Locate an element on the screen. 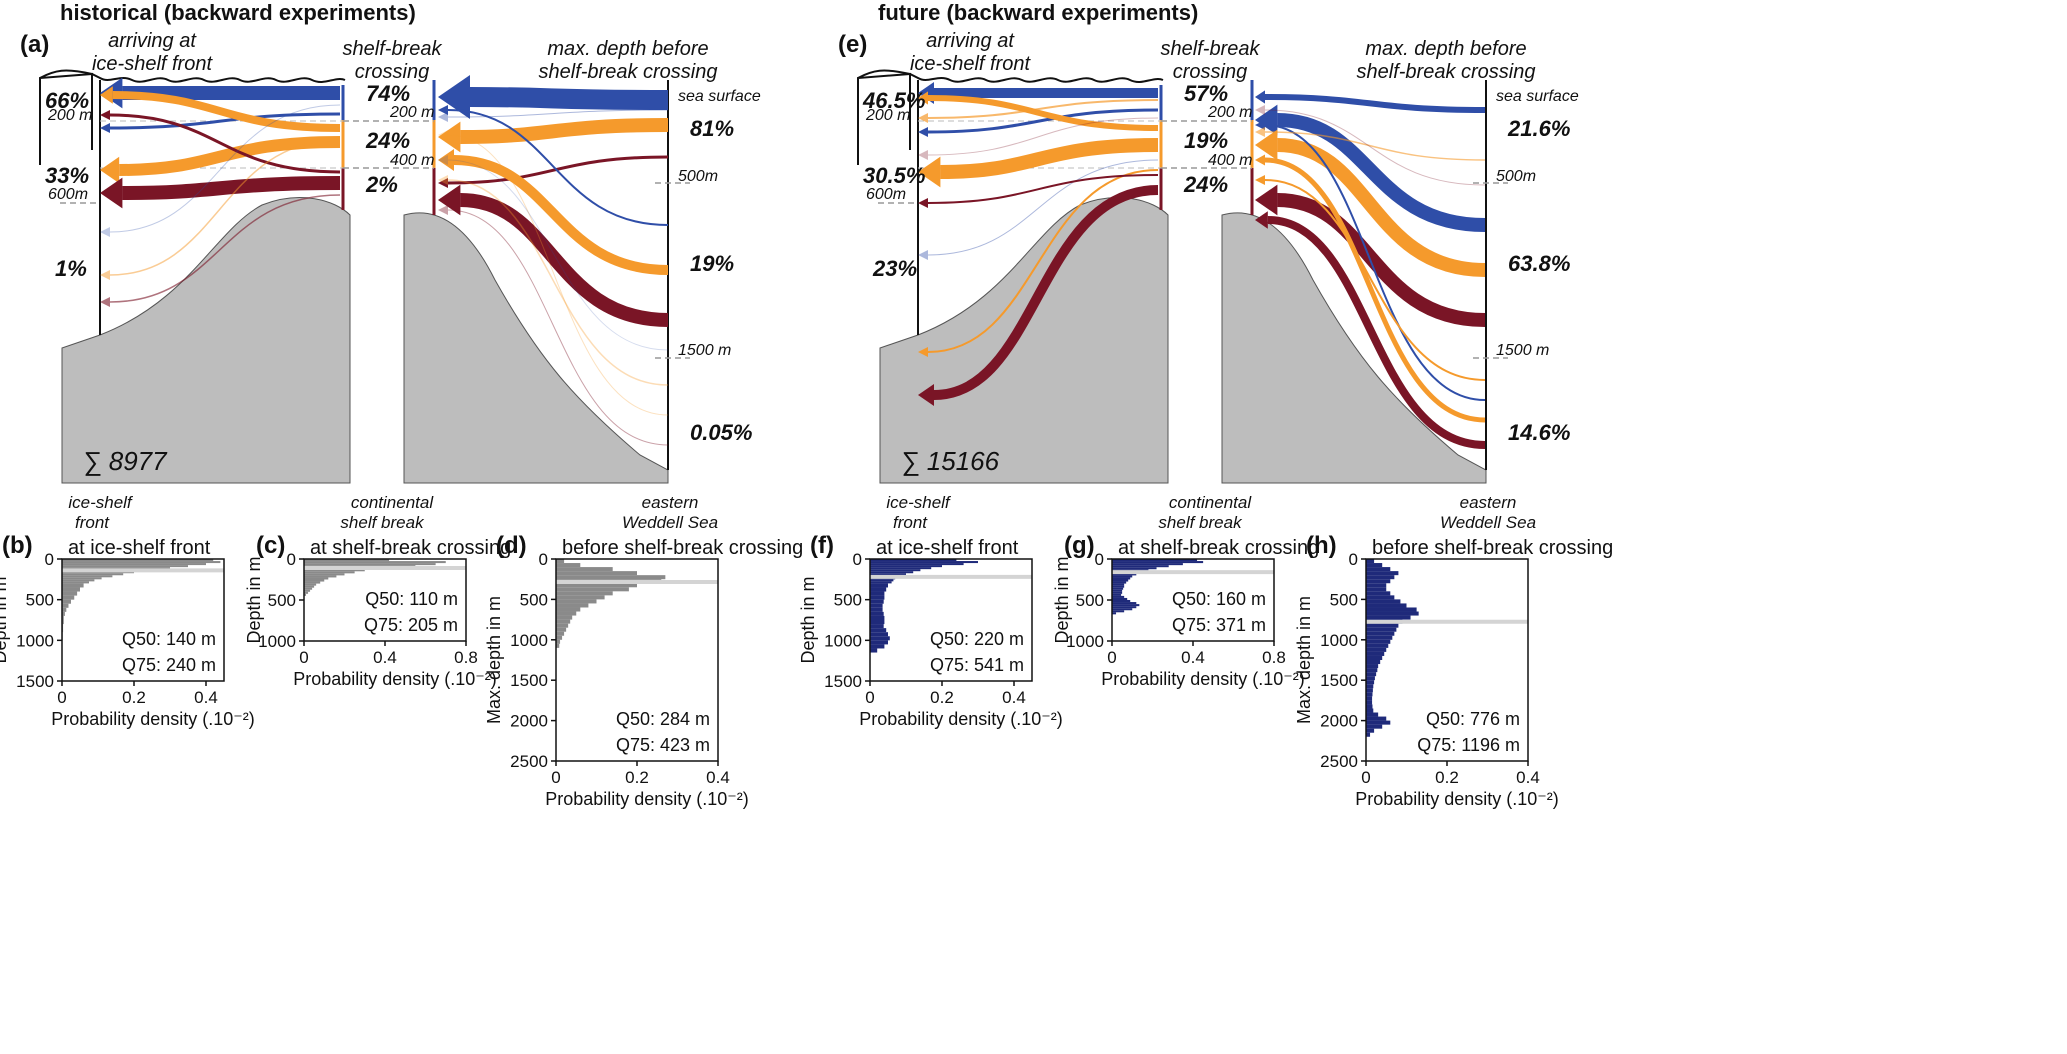 The image size is (2067, 1054). header-front-line2: ice-shelf front is located at coordinates (152, 64).